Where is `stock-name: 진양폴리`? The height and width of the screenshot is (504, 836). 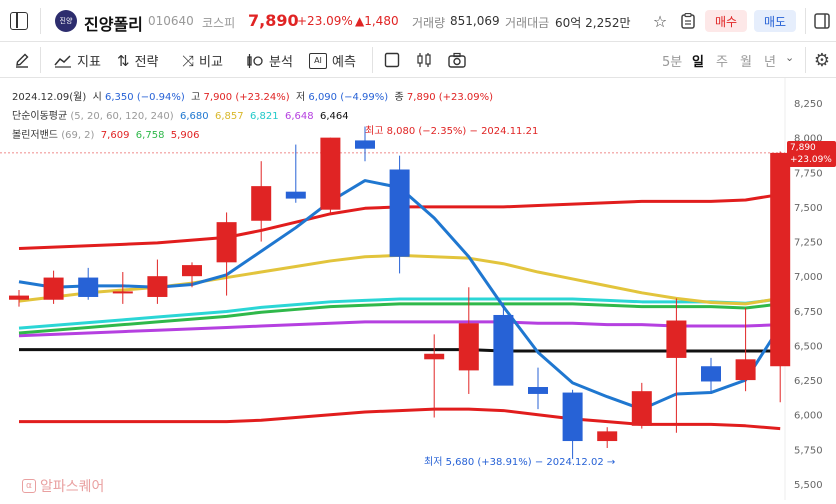 stock-name: 진양폴리 is located at coordinates (113, 24).